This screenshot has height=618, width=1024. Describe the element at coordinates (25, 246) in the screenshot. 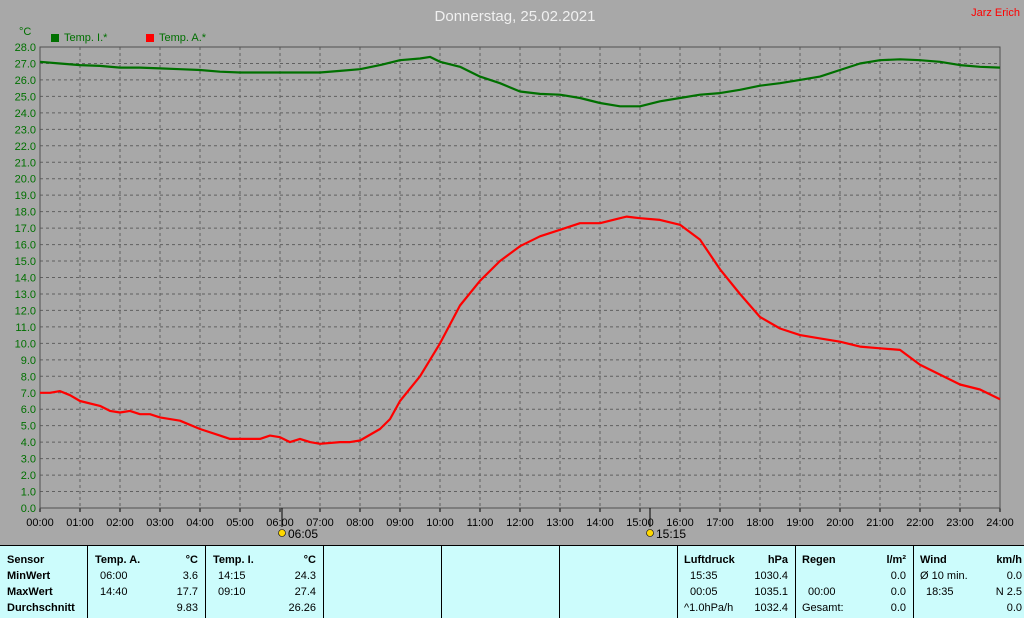

I see `y-tick-label: 16.0` at that location.